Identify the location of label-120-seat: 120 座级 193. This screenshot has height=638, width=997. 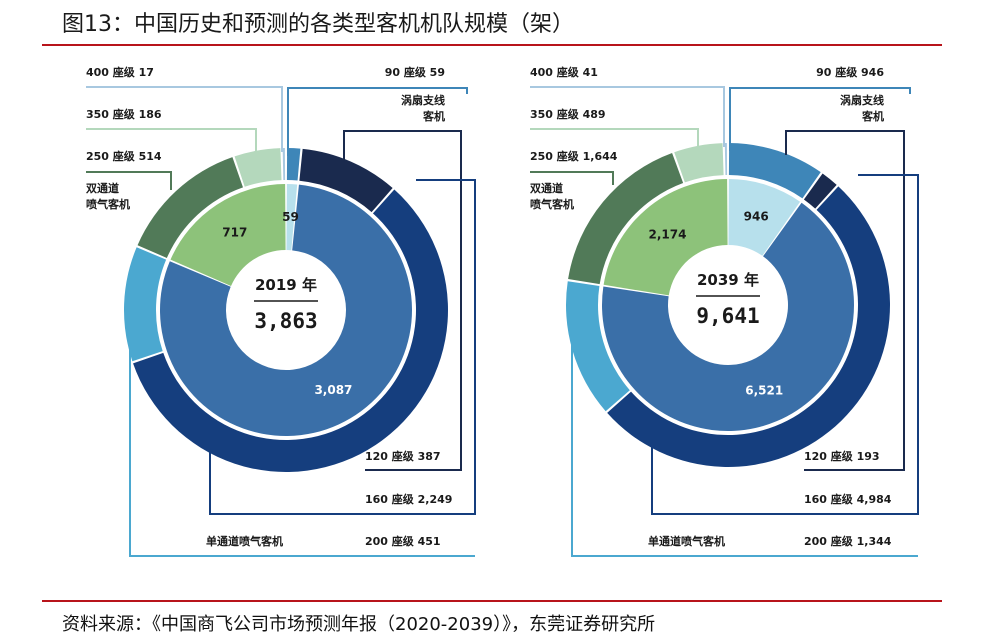
(842, 456).